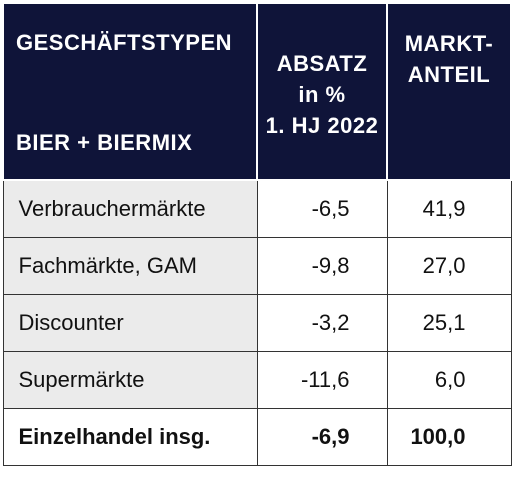 This screenshot has width=514, height=483. Describe the element at coordinates (130, 380) in the screenshot. I see `row-label: Supermärkte` at that location.